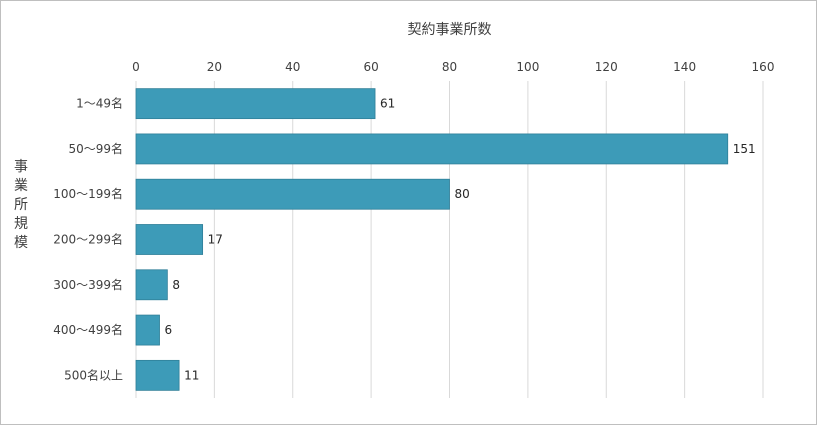  Describe the element at coordinates (88, 193) in the screenshot. I see `category-label: 100〜199名` at that location.